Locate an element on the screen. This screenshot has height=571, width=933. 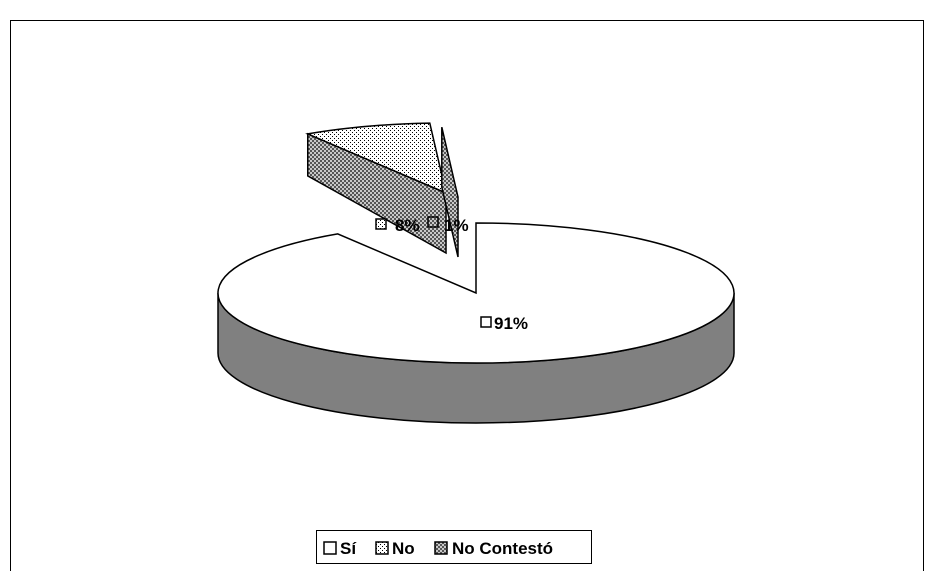
data-label-no-text: 8% is located at coordinates (407, 225).